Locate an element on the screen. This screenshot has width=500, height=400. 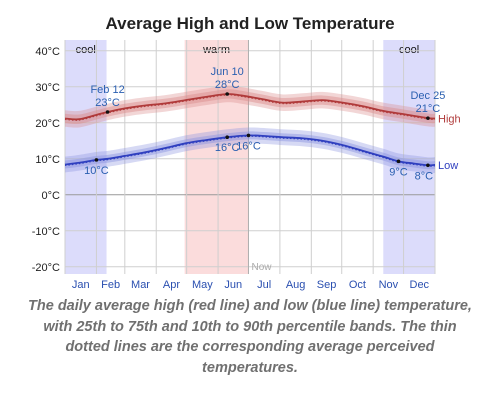
month-tick-label: Aug is located at coordinates (296, 285).